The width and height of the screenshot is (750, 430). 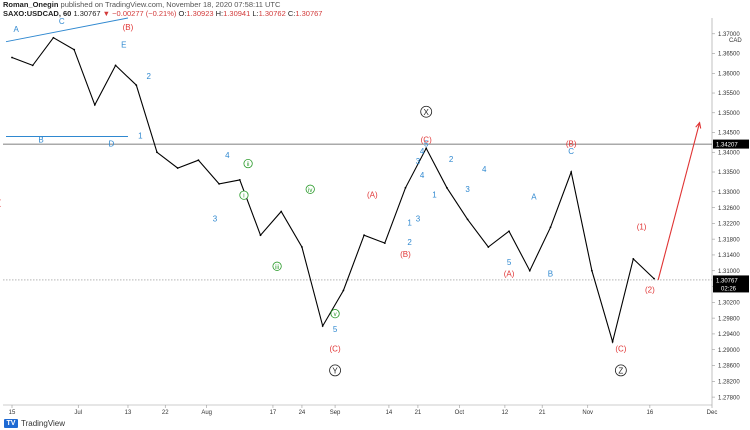 I want to click on triangle-upper-line, so click(x=67, y=30).